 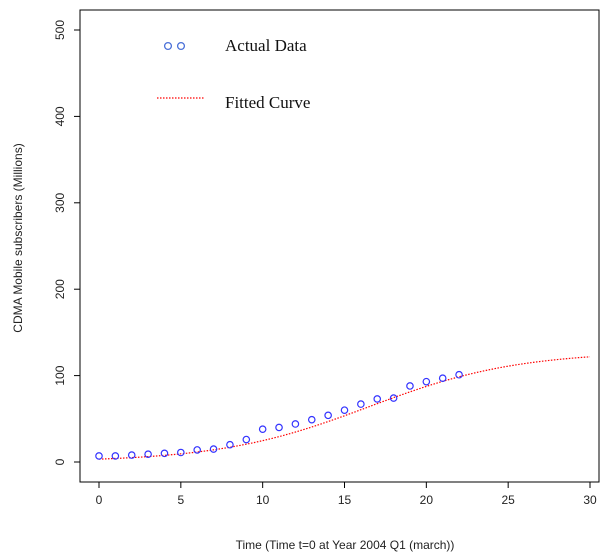 What do you see at coordinates (60, 116) in the screenshot?
I see `y-tick-label: 400` at bounding box center [60, 116].